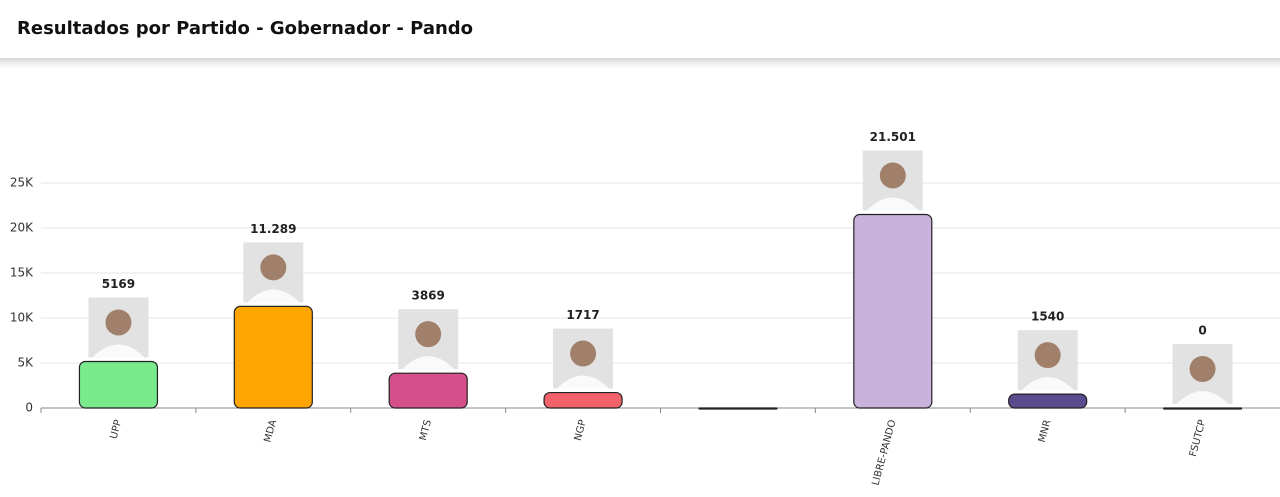 The width and height of the screenshot is (1280, 497). I want to click on value-label: 21.501, so click(893, 137).